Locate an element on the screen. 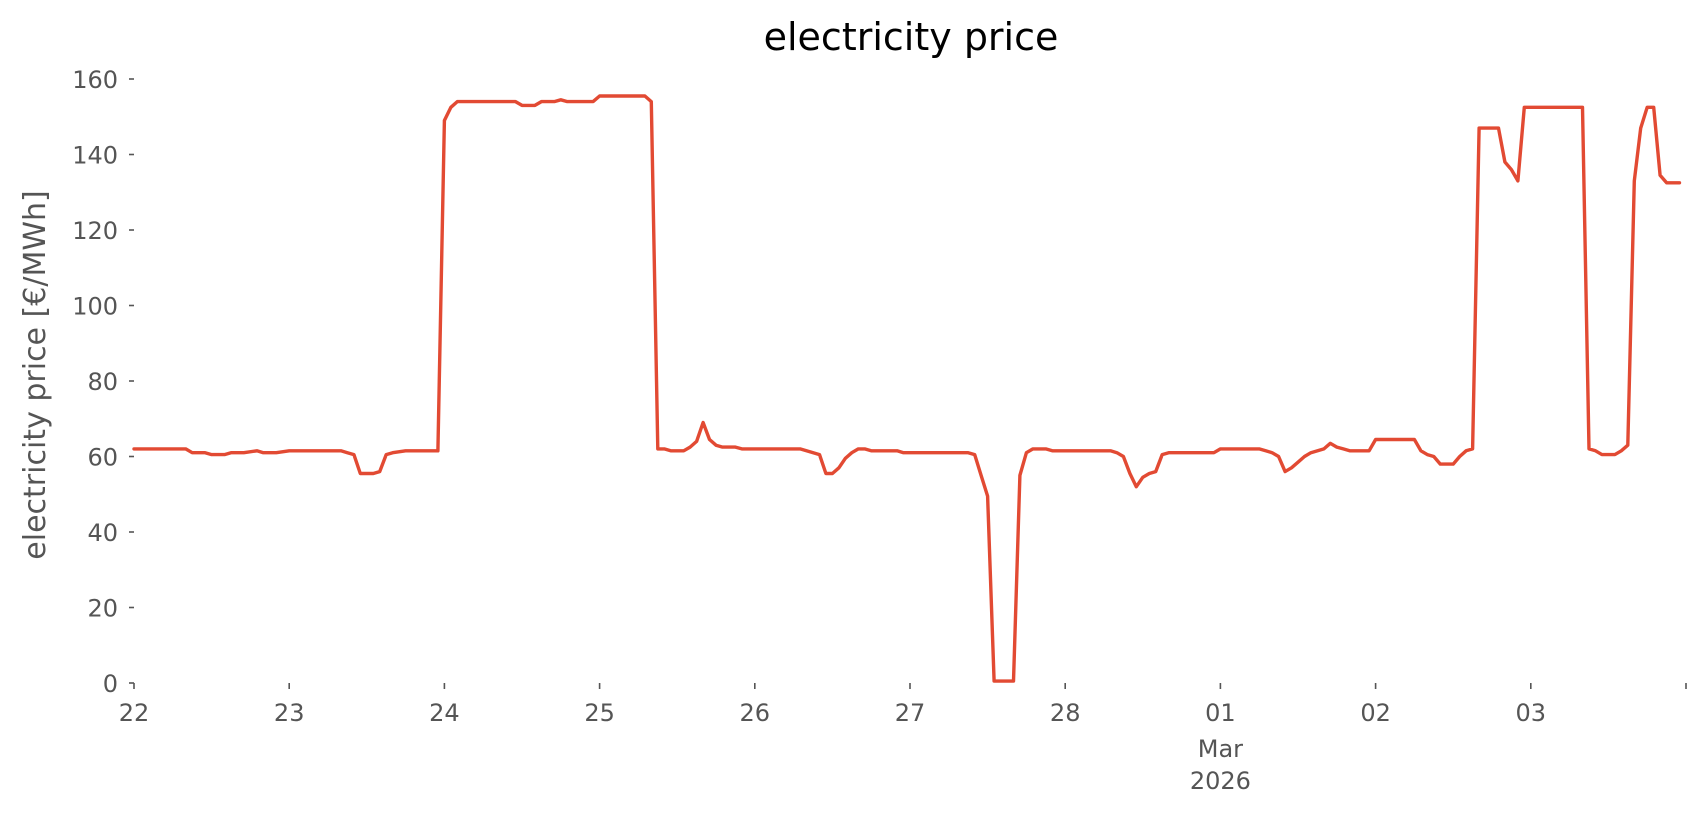  x-tick-label: 02 is located at coordinates (1375, 713).